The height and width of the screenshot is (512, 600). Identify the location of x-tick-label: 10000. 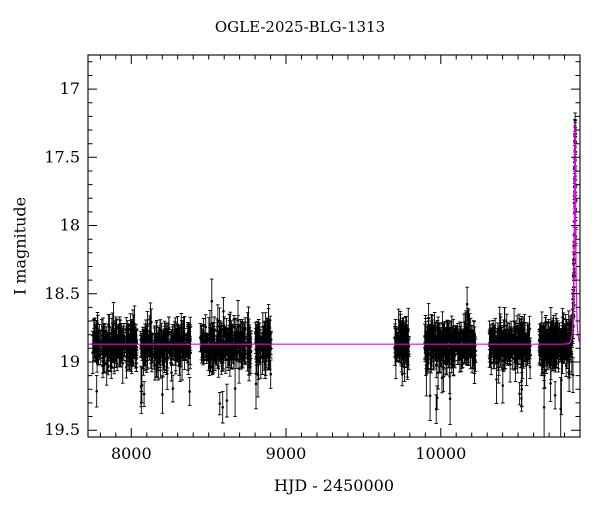
(440, 453).